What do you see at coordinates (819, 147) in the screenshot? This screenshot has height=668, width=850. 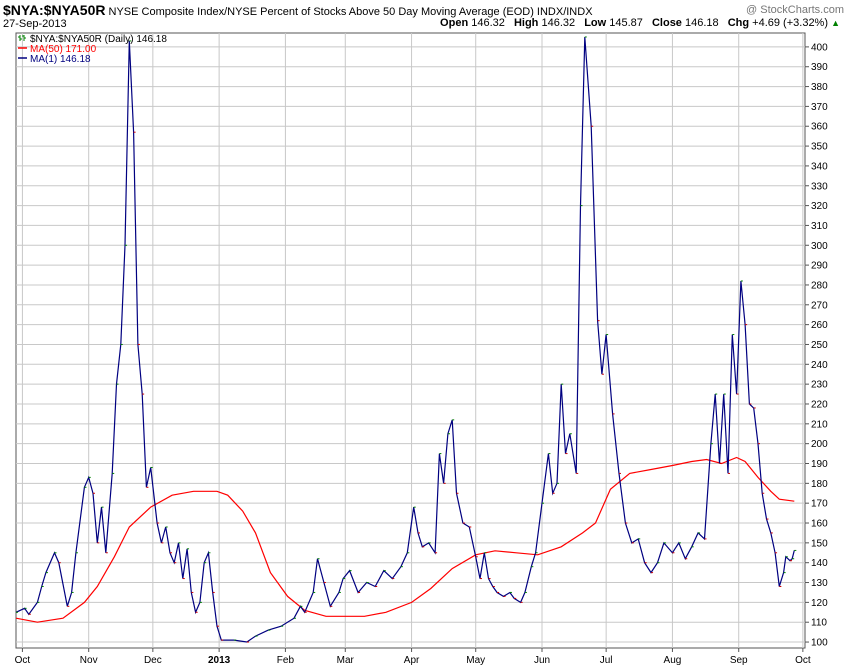 I see `y-tick-label: 350` at bounding box center [819, 147].